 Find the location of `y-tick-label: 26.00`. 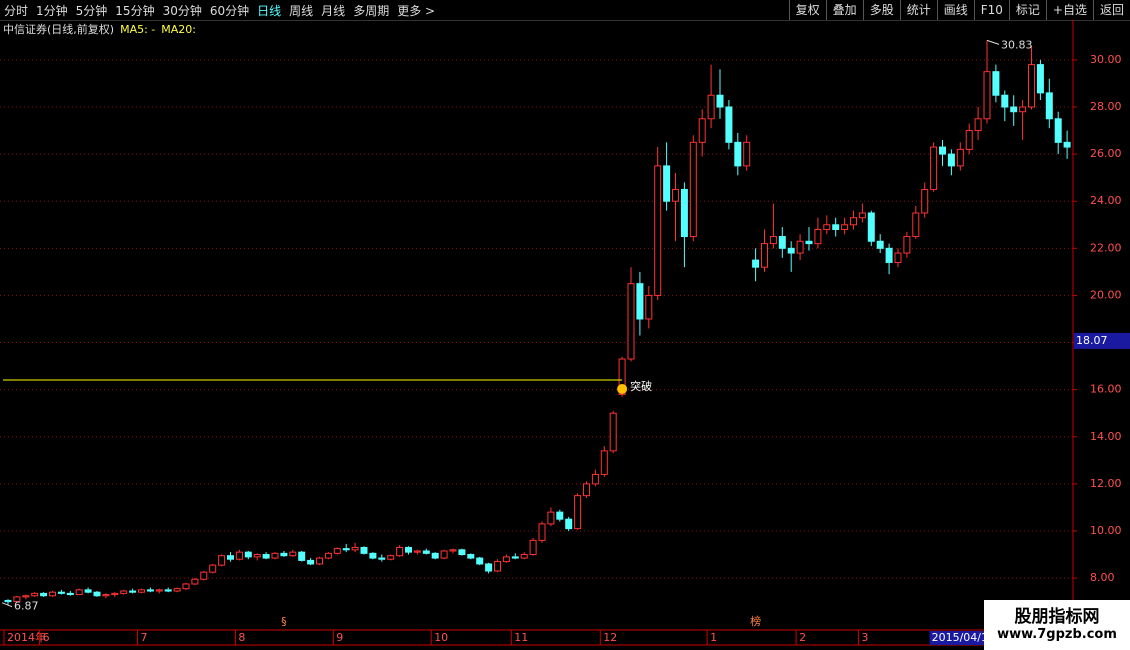

y-tick-label: 26.00 is located at coordinates (1106, 153).